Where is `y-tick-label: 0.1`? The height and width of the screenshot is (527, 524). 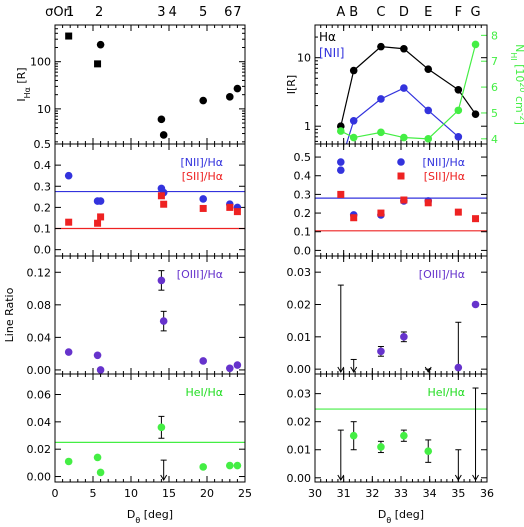
y-tick-label: 0.1 is located at coordinates (303, 232).